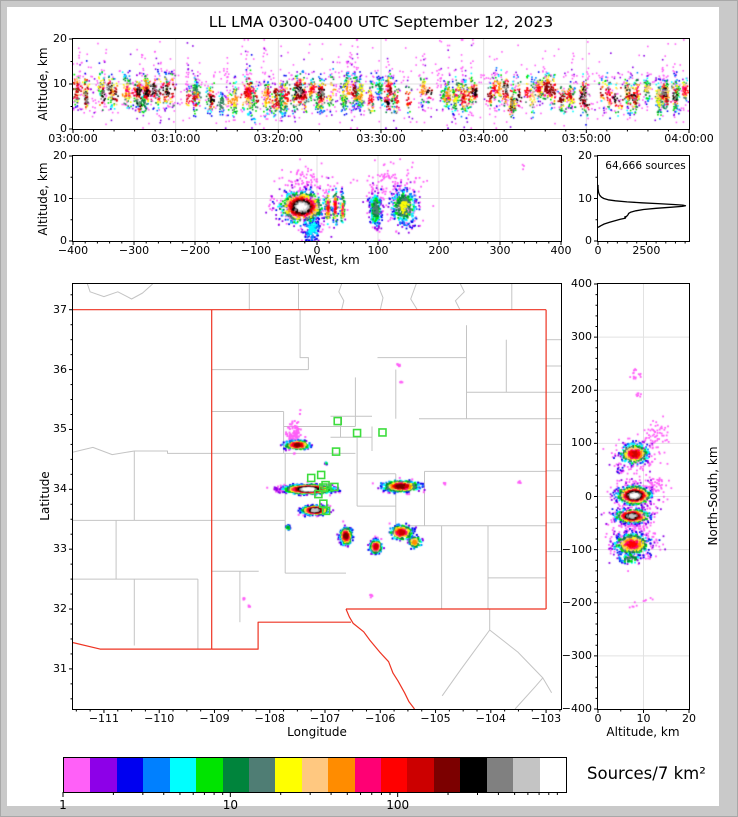 This screenshot has height=817, width=738. What do you see at coordinates (43, 84) in the screenshot?
I see `time-y-axis-label: Altitude, km` at bounding box center [43, 84].